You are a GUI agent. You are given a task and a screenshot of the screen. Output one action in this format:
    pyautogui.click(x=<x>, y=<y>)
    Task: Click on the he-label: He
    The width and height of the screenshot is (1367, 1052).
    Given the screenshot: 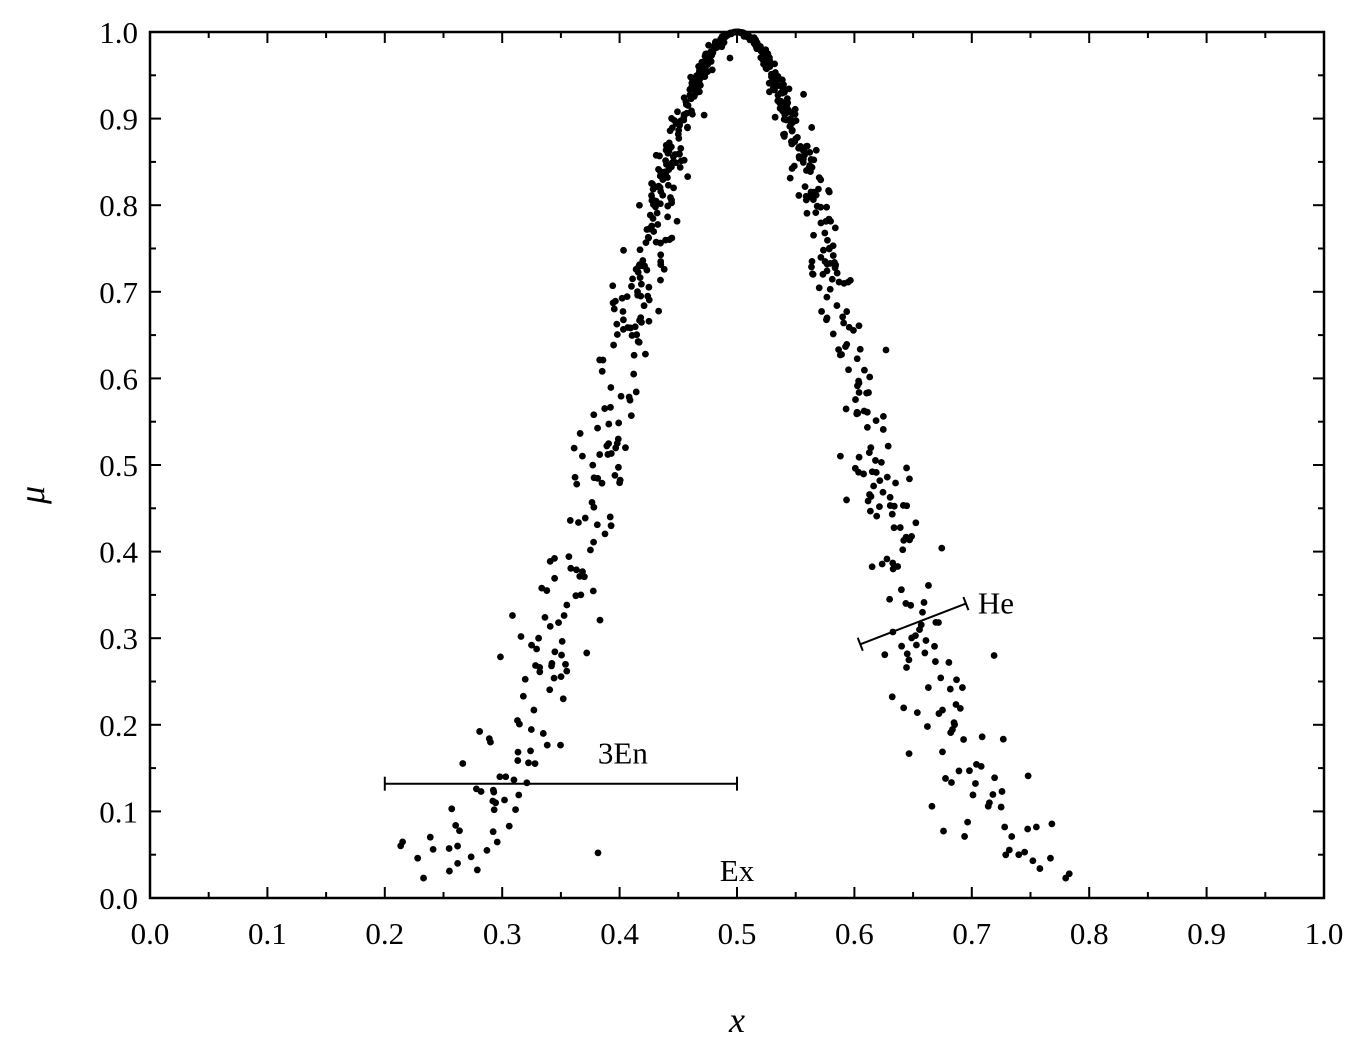 What is the action you would take?
    pyautogui.click(x=996, y=603)
    